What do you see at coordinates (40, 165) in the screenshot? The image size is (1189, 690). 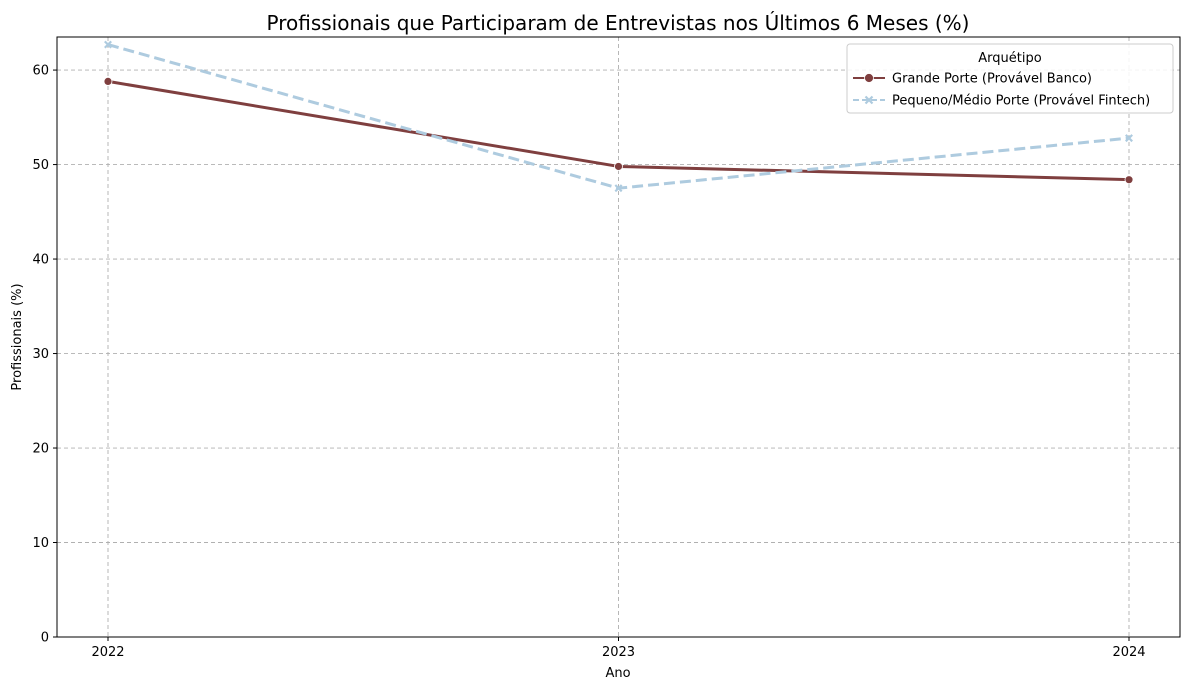 I see `y-tick-label: 50` at bounding box center [40, 165].